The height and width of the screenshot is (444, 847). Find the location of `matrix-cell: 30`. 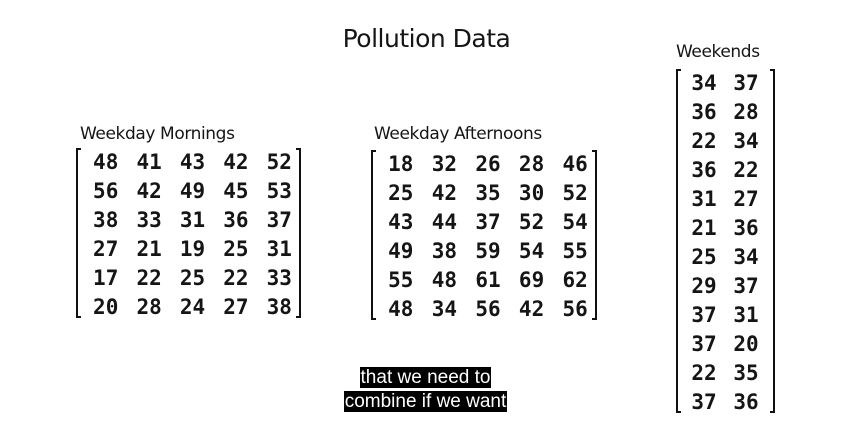

matrix-cell: 30 is located at coordinates (531, 193).